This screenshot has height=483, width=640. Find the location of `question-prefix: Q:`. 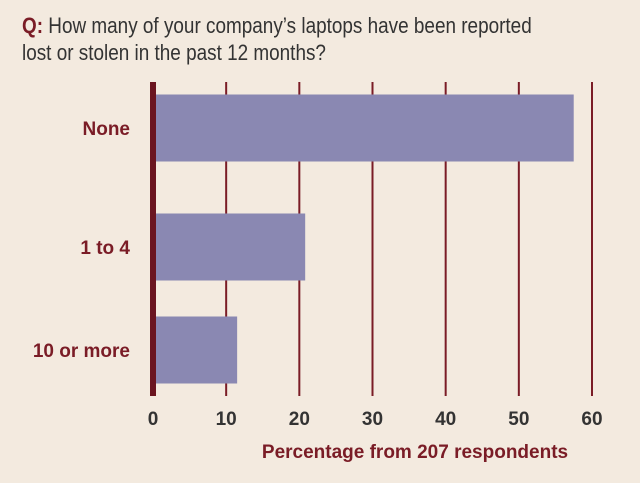

question-prefix: Q: is located at coordinates (33, 25).